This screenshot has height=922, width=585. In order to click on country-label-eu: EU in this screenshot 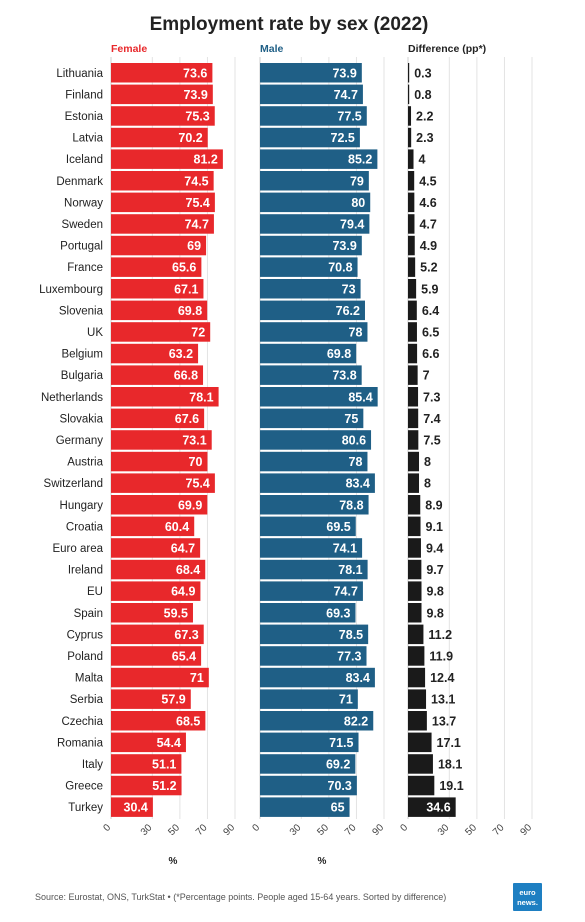, I will do `click(95, 592)`.